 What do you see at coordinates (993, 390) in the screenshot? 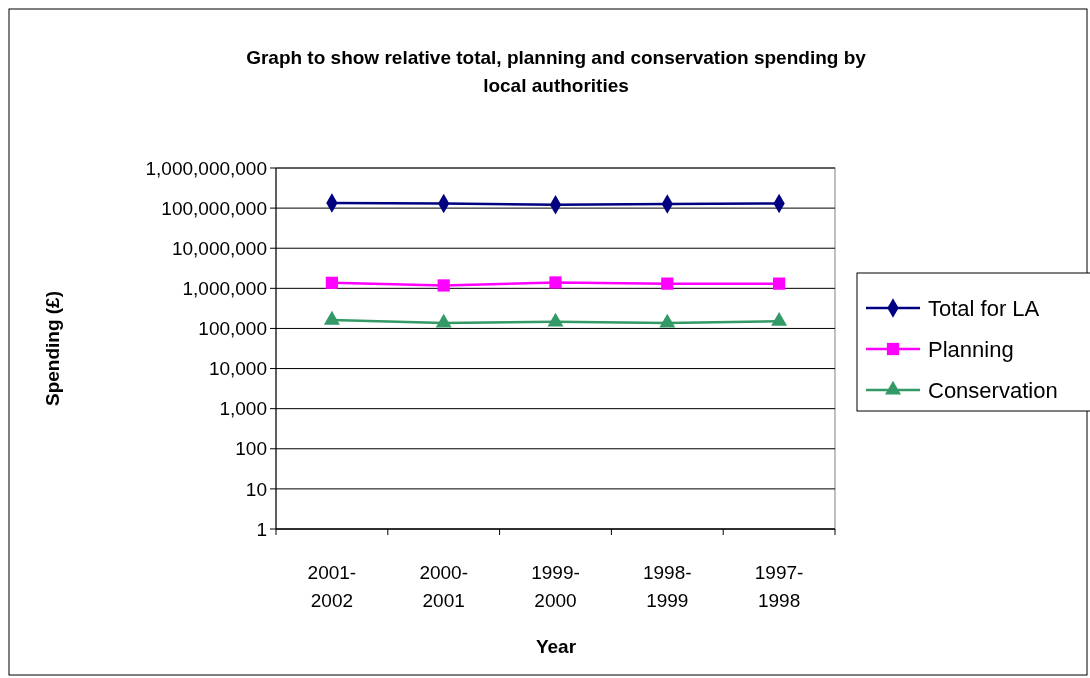
I see `legend-label: Conservation` at bounding box center [993, 390].